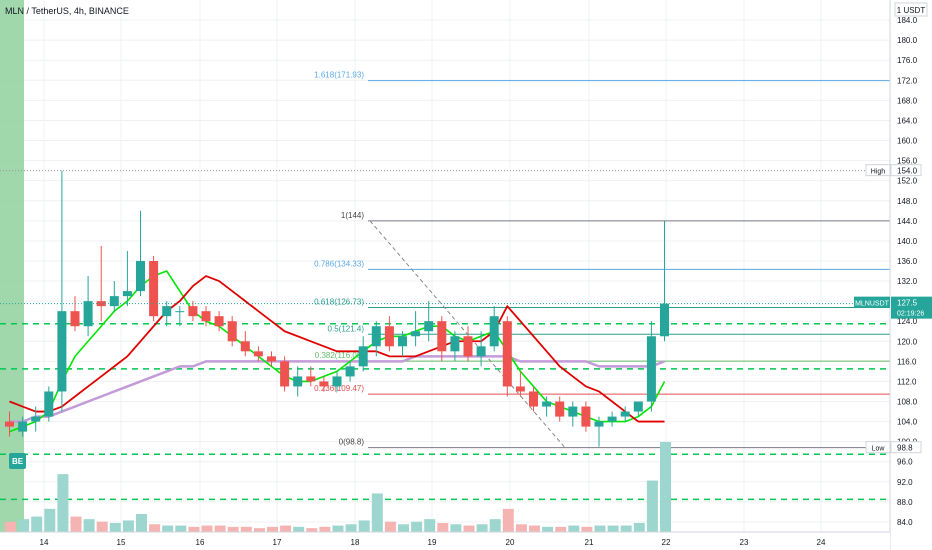 This screenshot has width=932, height=550. Describe the element at coordinates (878, 447) in the screenshot. I see `low-tag` at that location.